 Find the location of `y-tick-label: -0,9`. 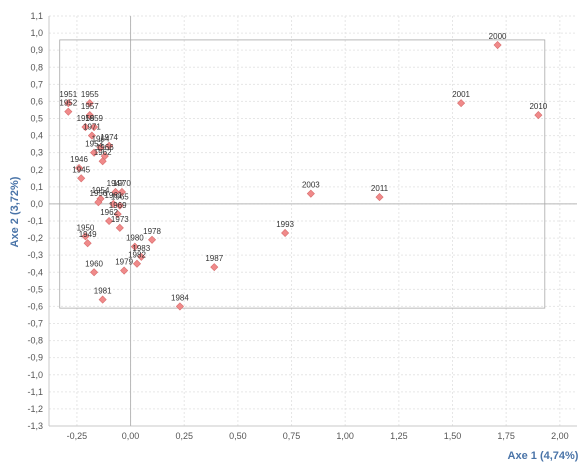

y-tick-label: -0,9 is located at coordinates (35, 358).